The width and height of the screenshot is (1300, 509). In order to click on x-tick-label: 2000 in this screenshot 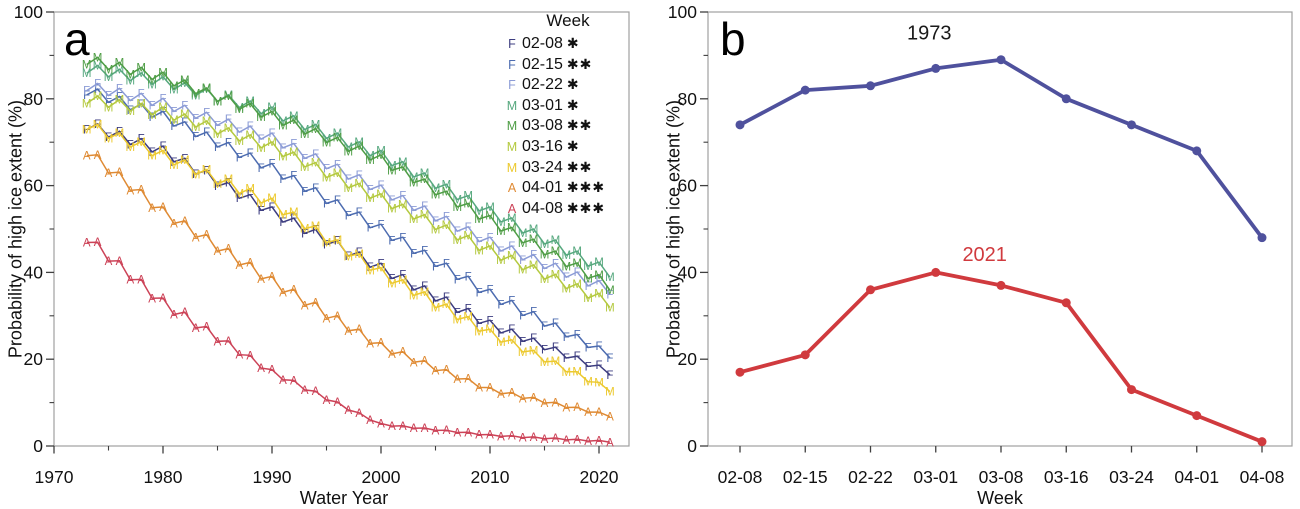, I will do `click(381, 477)`.